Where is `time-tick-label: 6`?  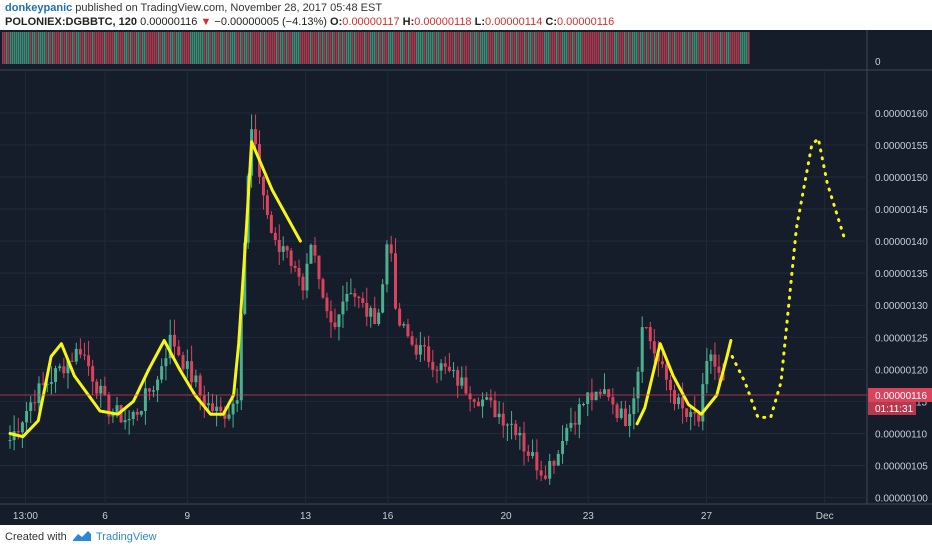
time-tick-label: 6 is located at coordinates (105, 516).